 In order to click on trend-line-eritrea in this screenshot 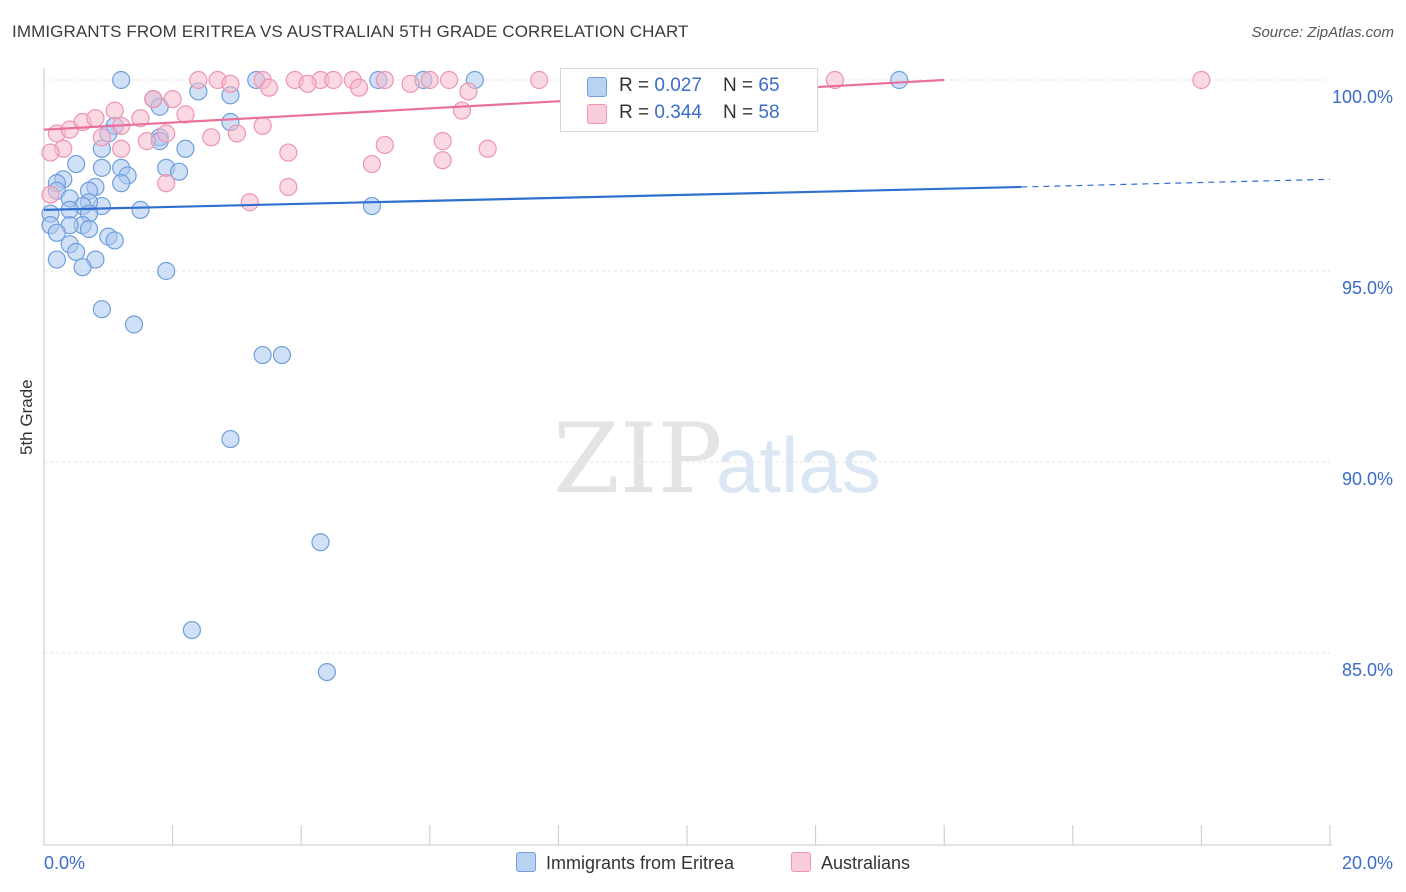, I will do `click(532, 198)`.